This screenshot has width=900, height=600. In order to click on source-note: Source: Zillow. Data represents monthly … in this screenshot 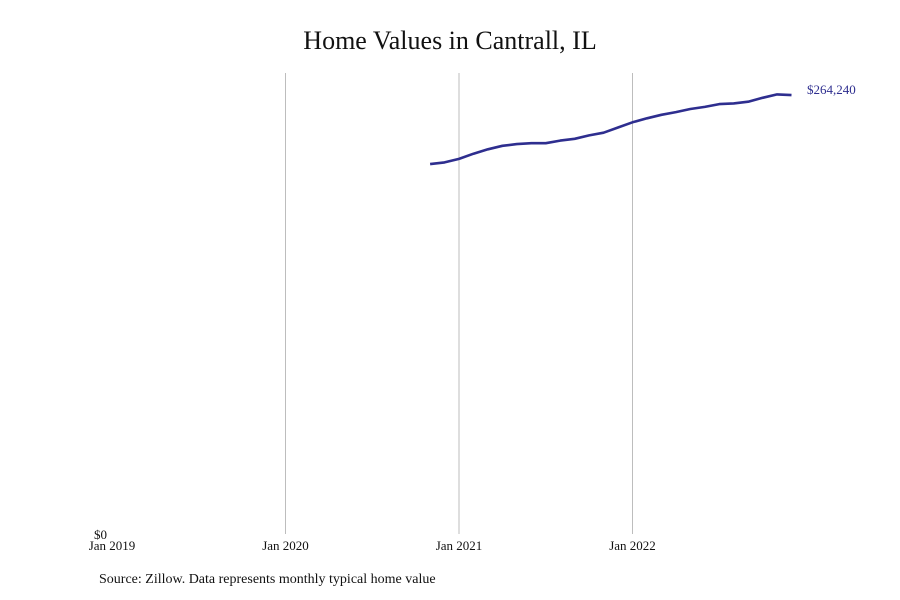, I will do `click(267, 579)`.